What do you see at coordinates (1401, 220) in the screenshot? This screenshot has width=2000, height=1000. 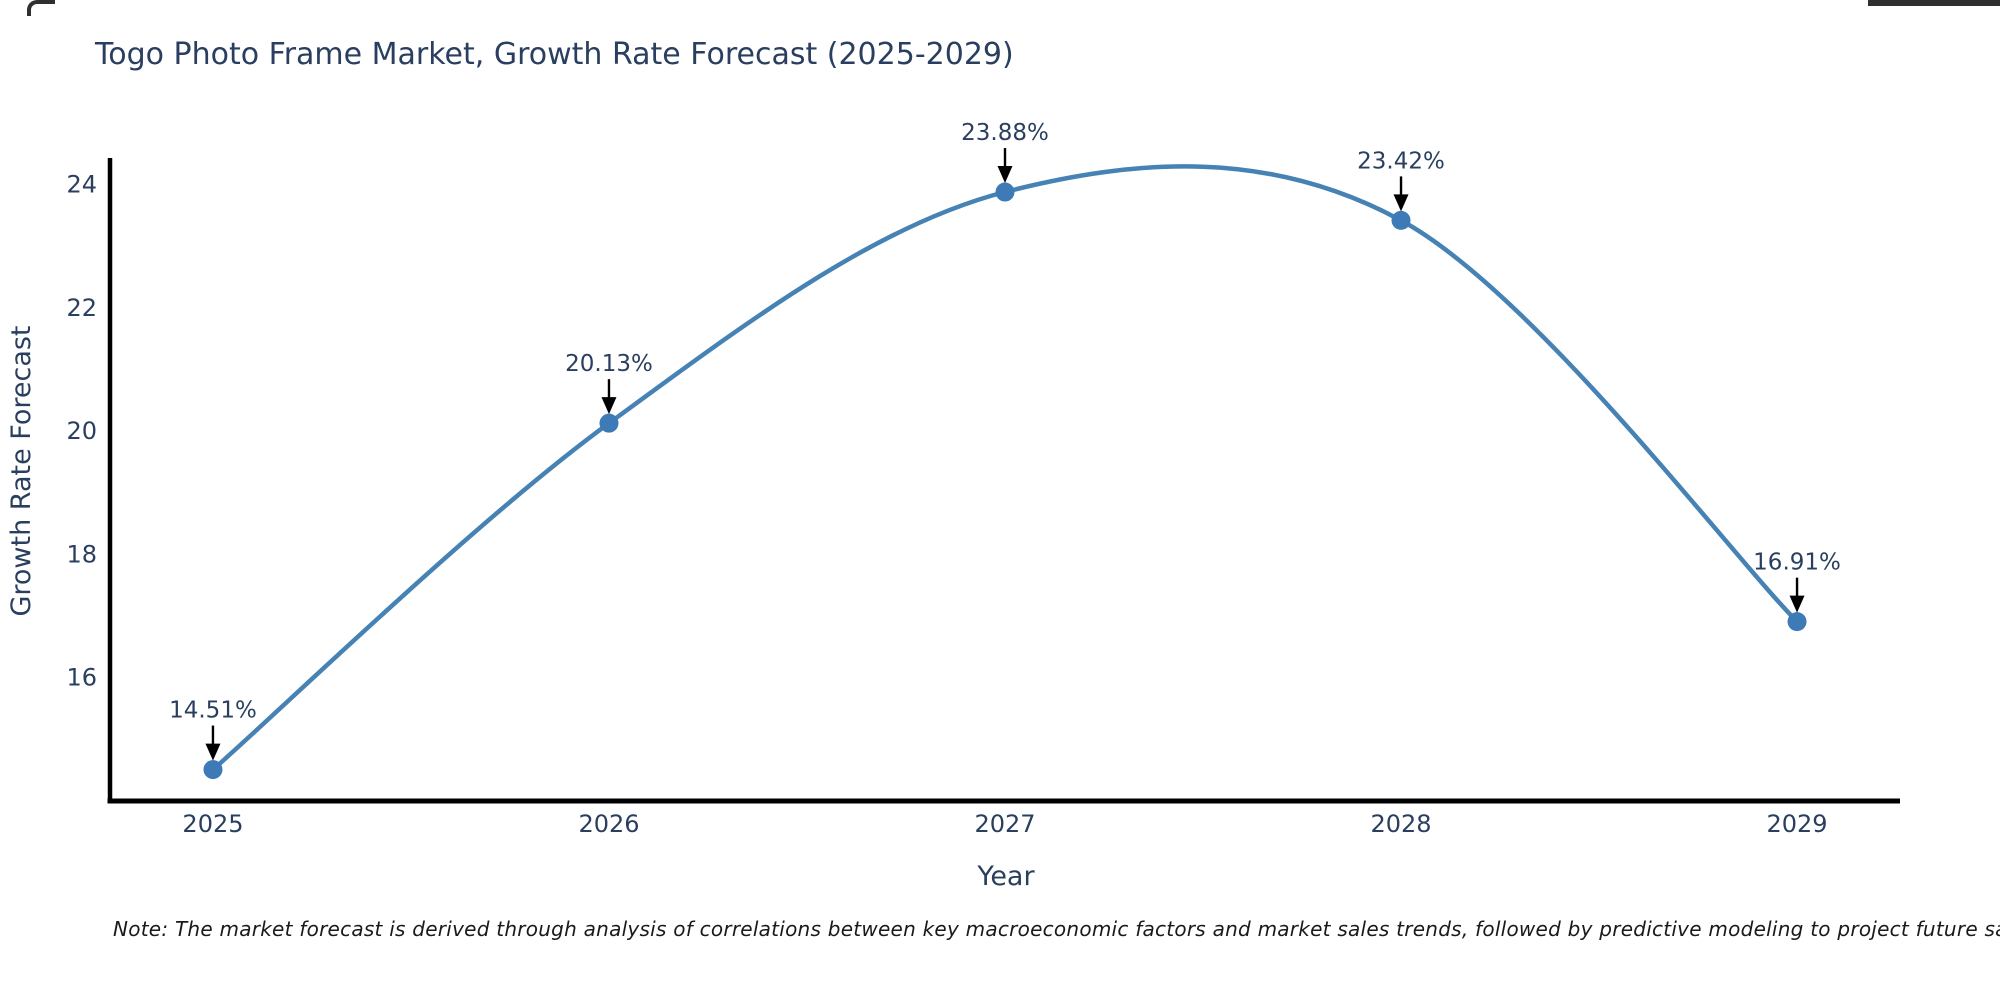 I see `data-point-marker-2028` at bounding box center [1401, 220].